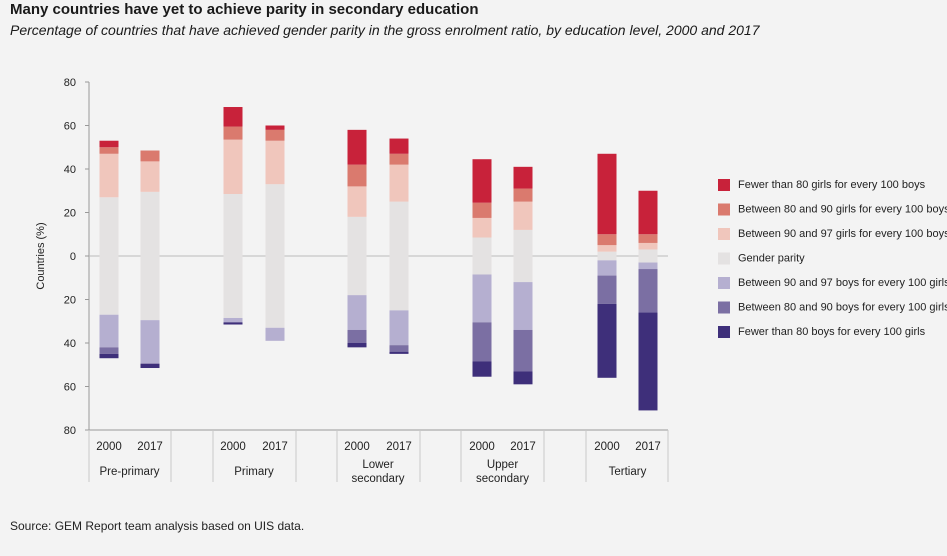  Describe the element at coordinates (832, 185) in the screenshot. I see `legend-label: Fewer than 80 girls for every 100 boys` at that location.